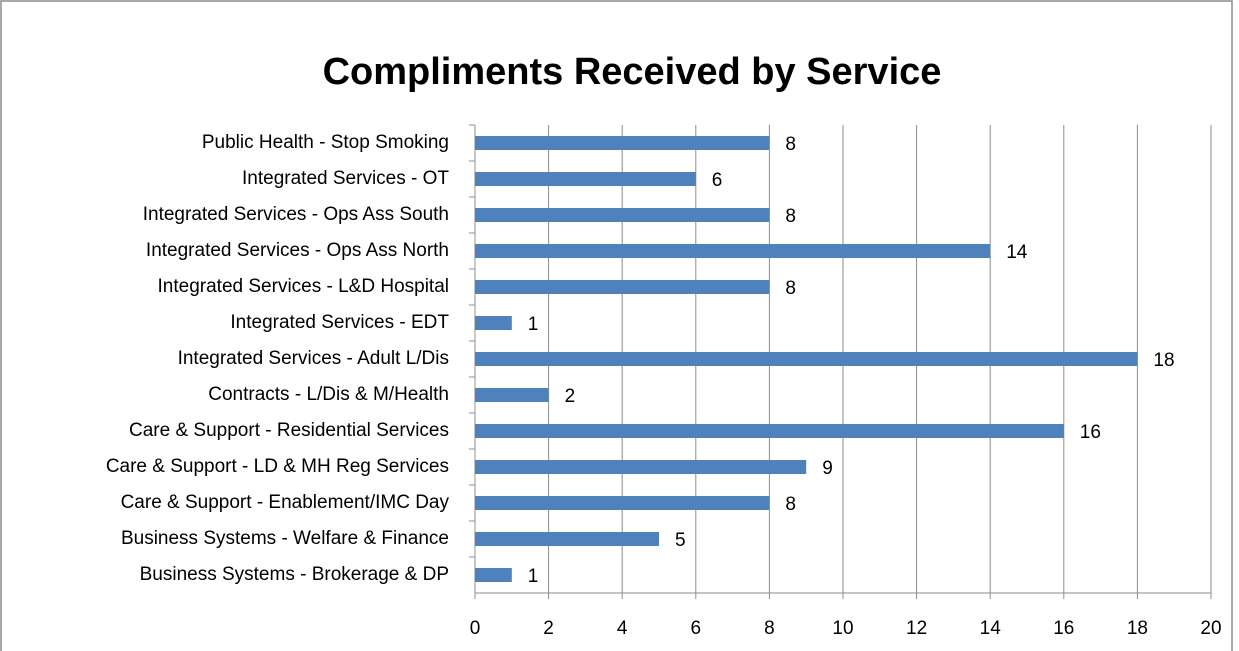 The image size is (1239, 651). Describe the element at coordinates (1090, 432) in the screenshot. I see `data-label: 16` at that location.